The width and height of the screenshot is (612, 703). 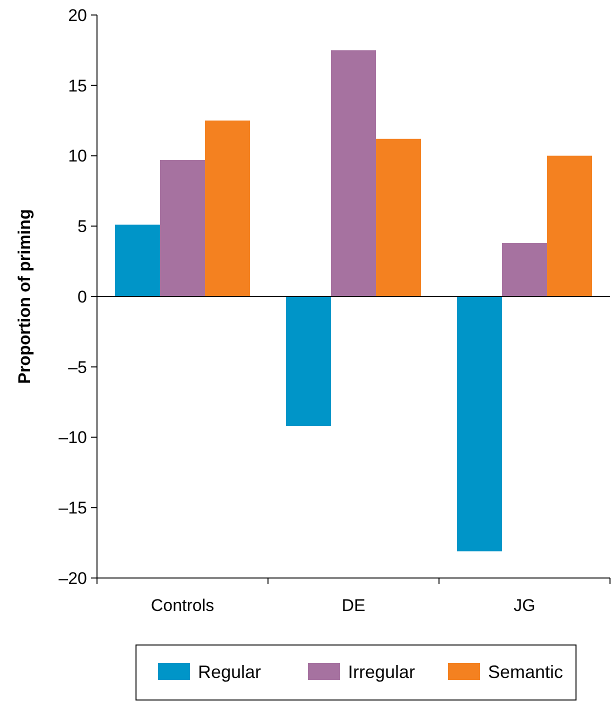 What do you see at coordinates (77, 367) in the screenshot?
I see `y-tick-label: –5` at bounding box center [77, 367].